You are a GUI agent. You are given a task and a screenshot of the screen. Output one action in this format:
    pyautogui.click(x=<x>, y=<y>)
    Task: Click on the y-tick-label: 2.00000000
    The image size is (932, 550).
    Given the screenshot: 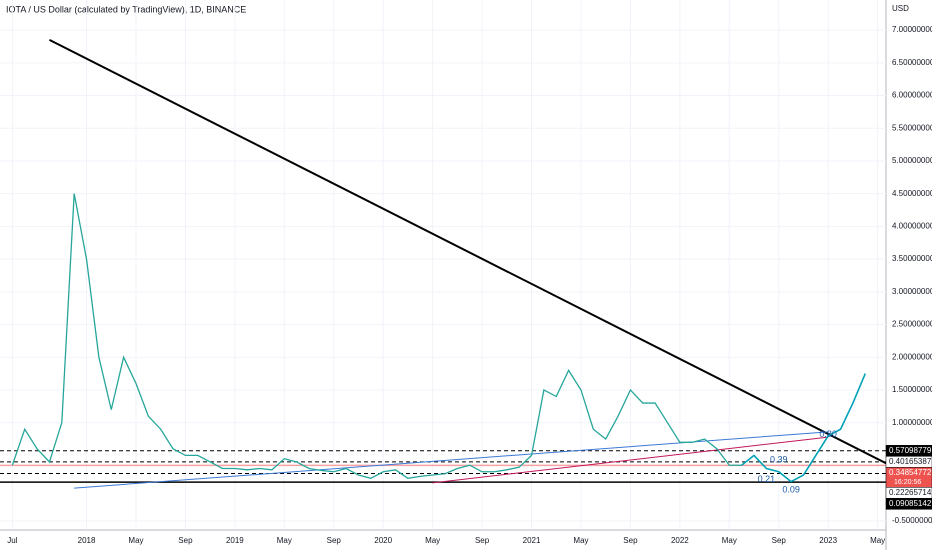 What is the action you would take?
    pyautogui.click(x=912, y=356)
    